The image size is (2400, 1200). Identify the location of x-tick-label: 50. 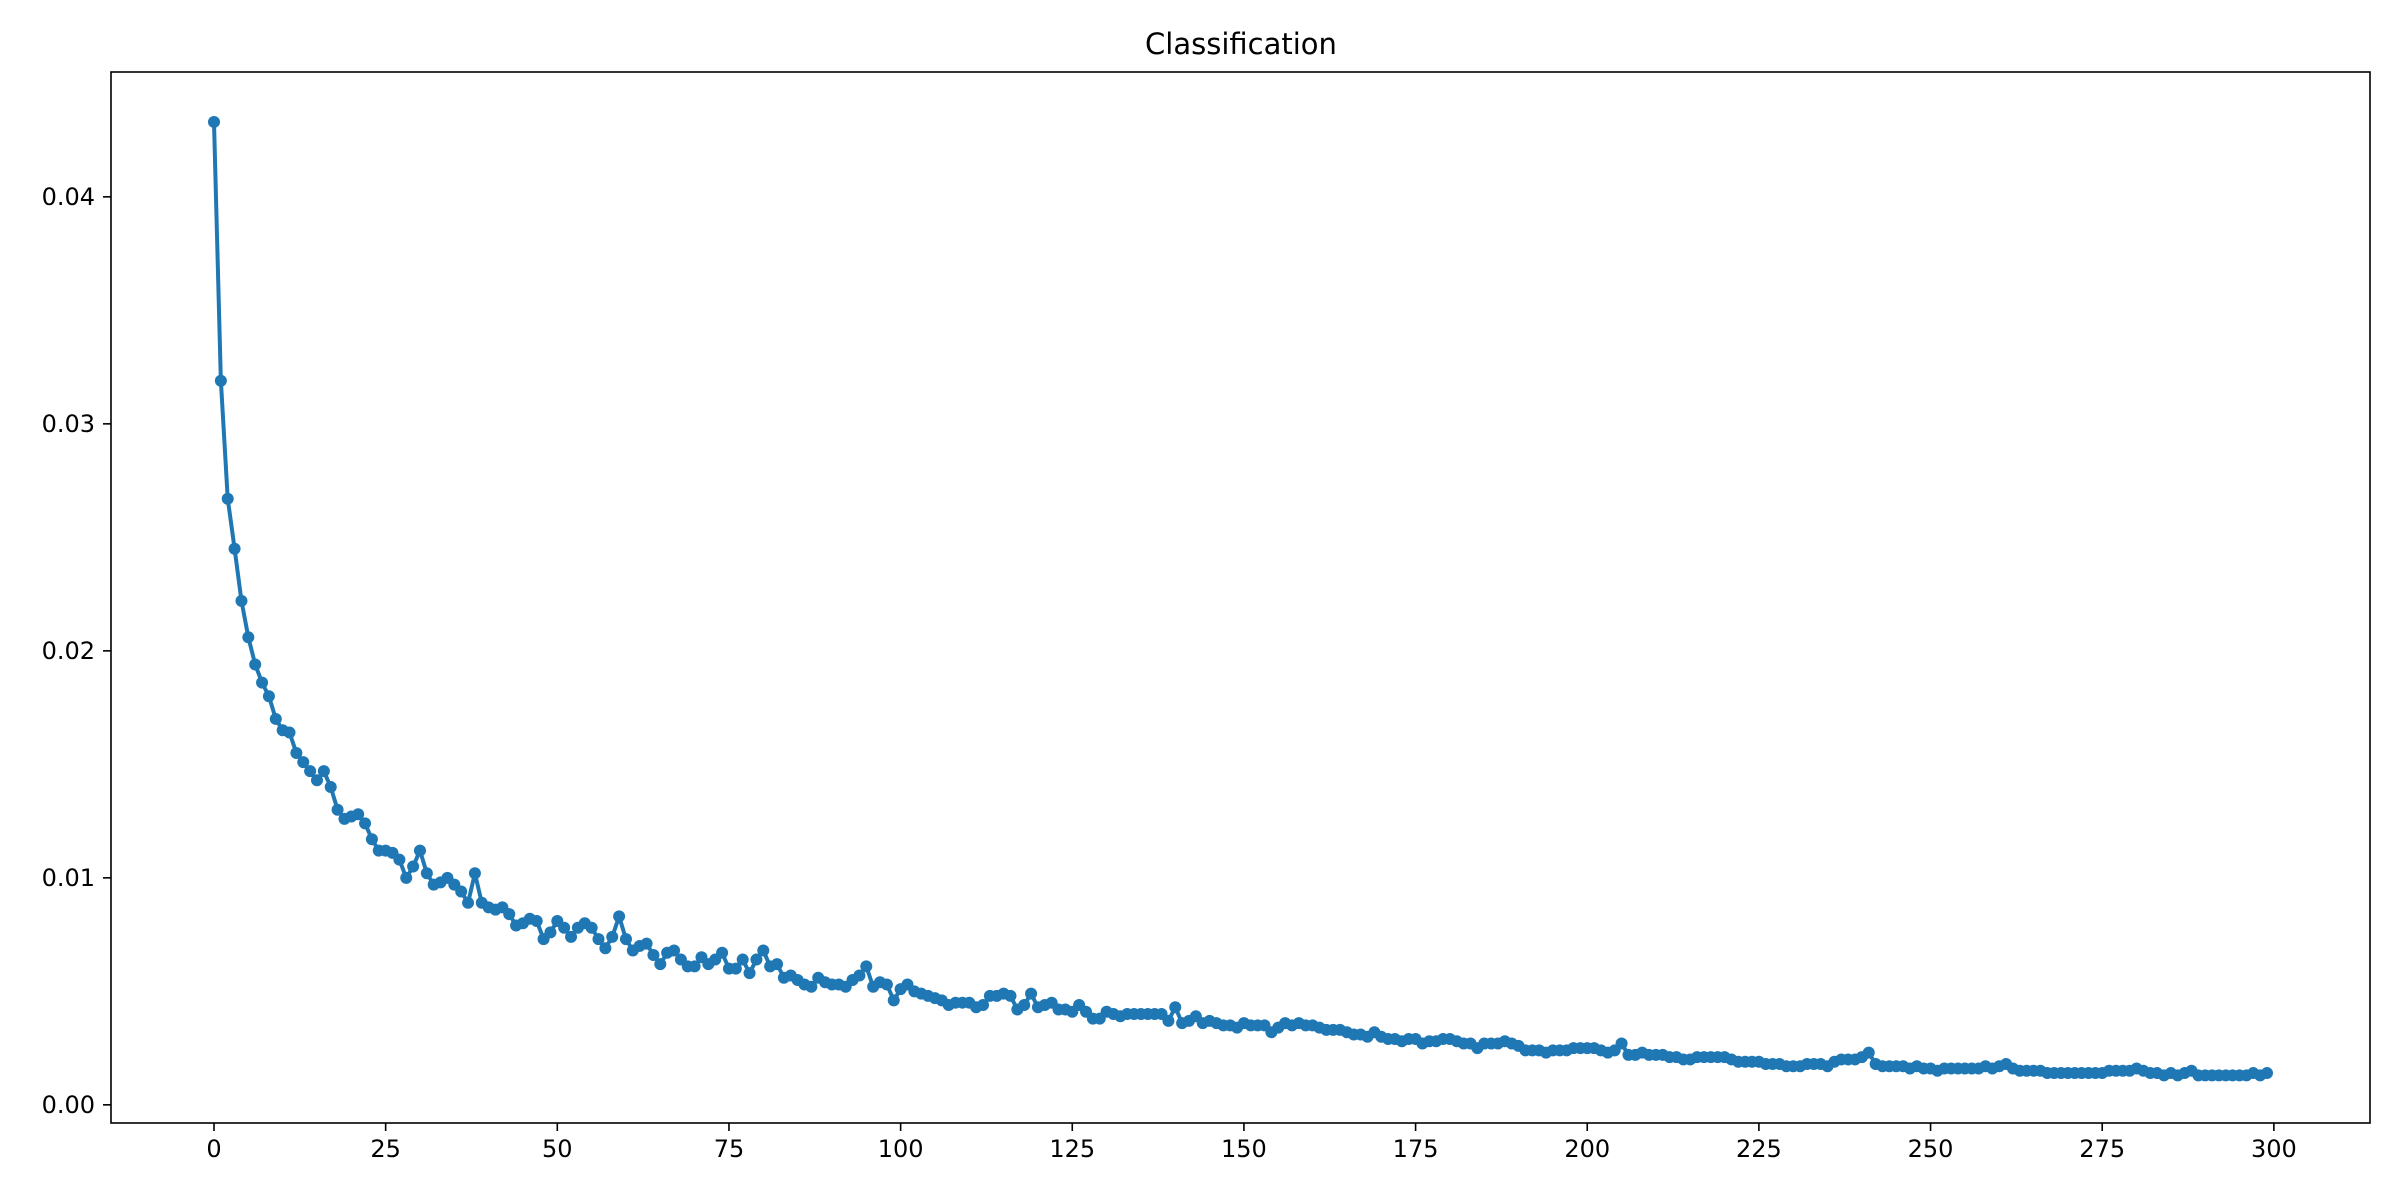
(557, 1149).